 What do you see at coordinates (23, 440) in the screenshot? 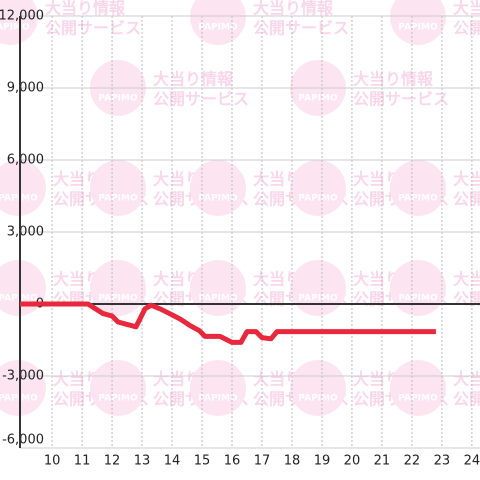
I see `y-tick-label: -6,000` at bounding box center [23, 440].